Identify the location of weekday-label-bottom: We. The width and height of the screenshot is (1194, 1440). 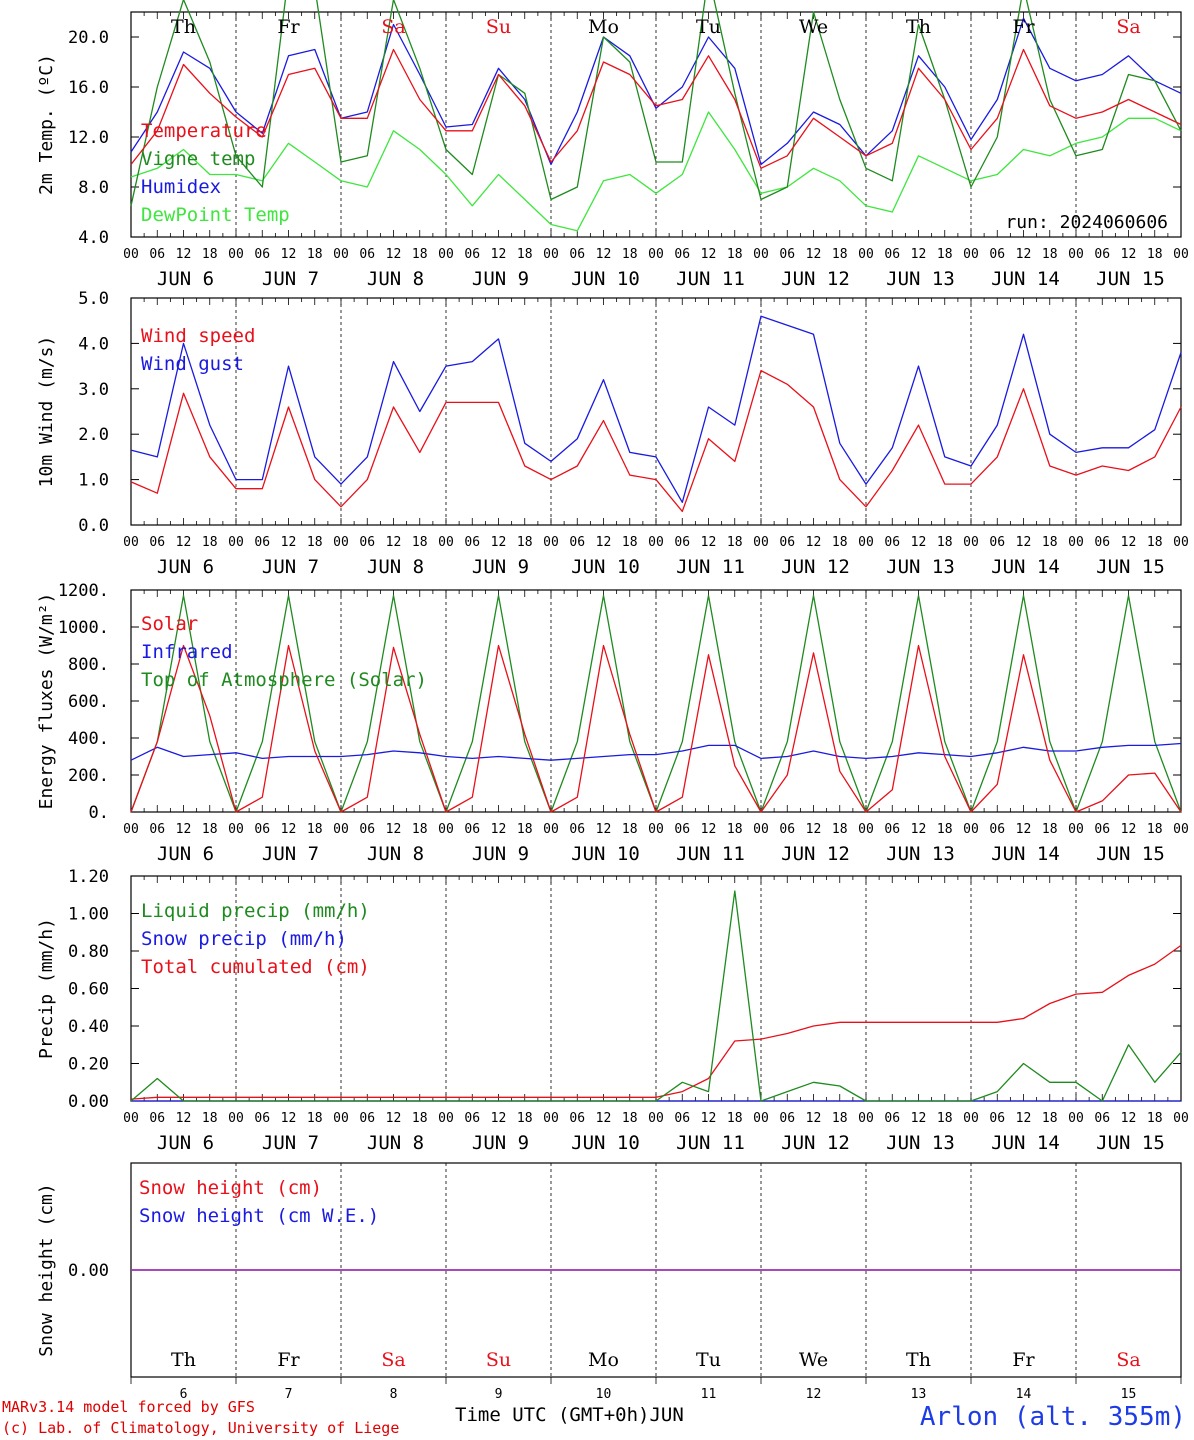
(813, 1360).